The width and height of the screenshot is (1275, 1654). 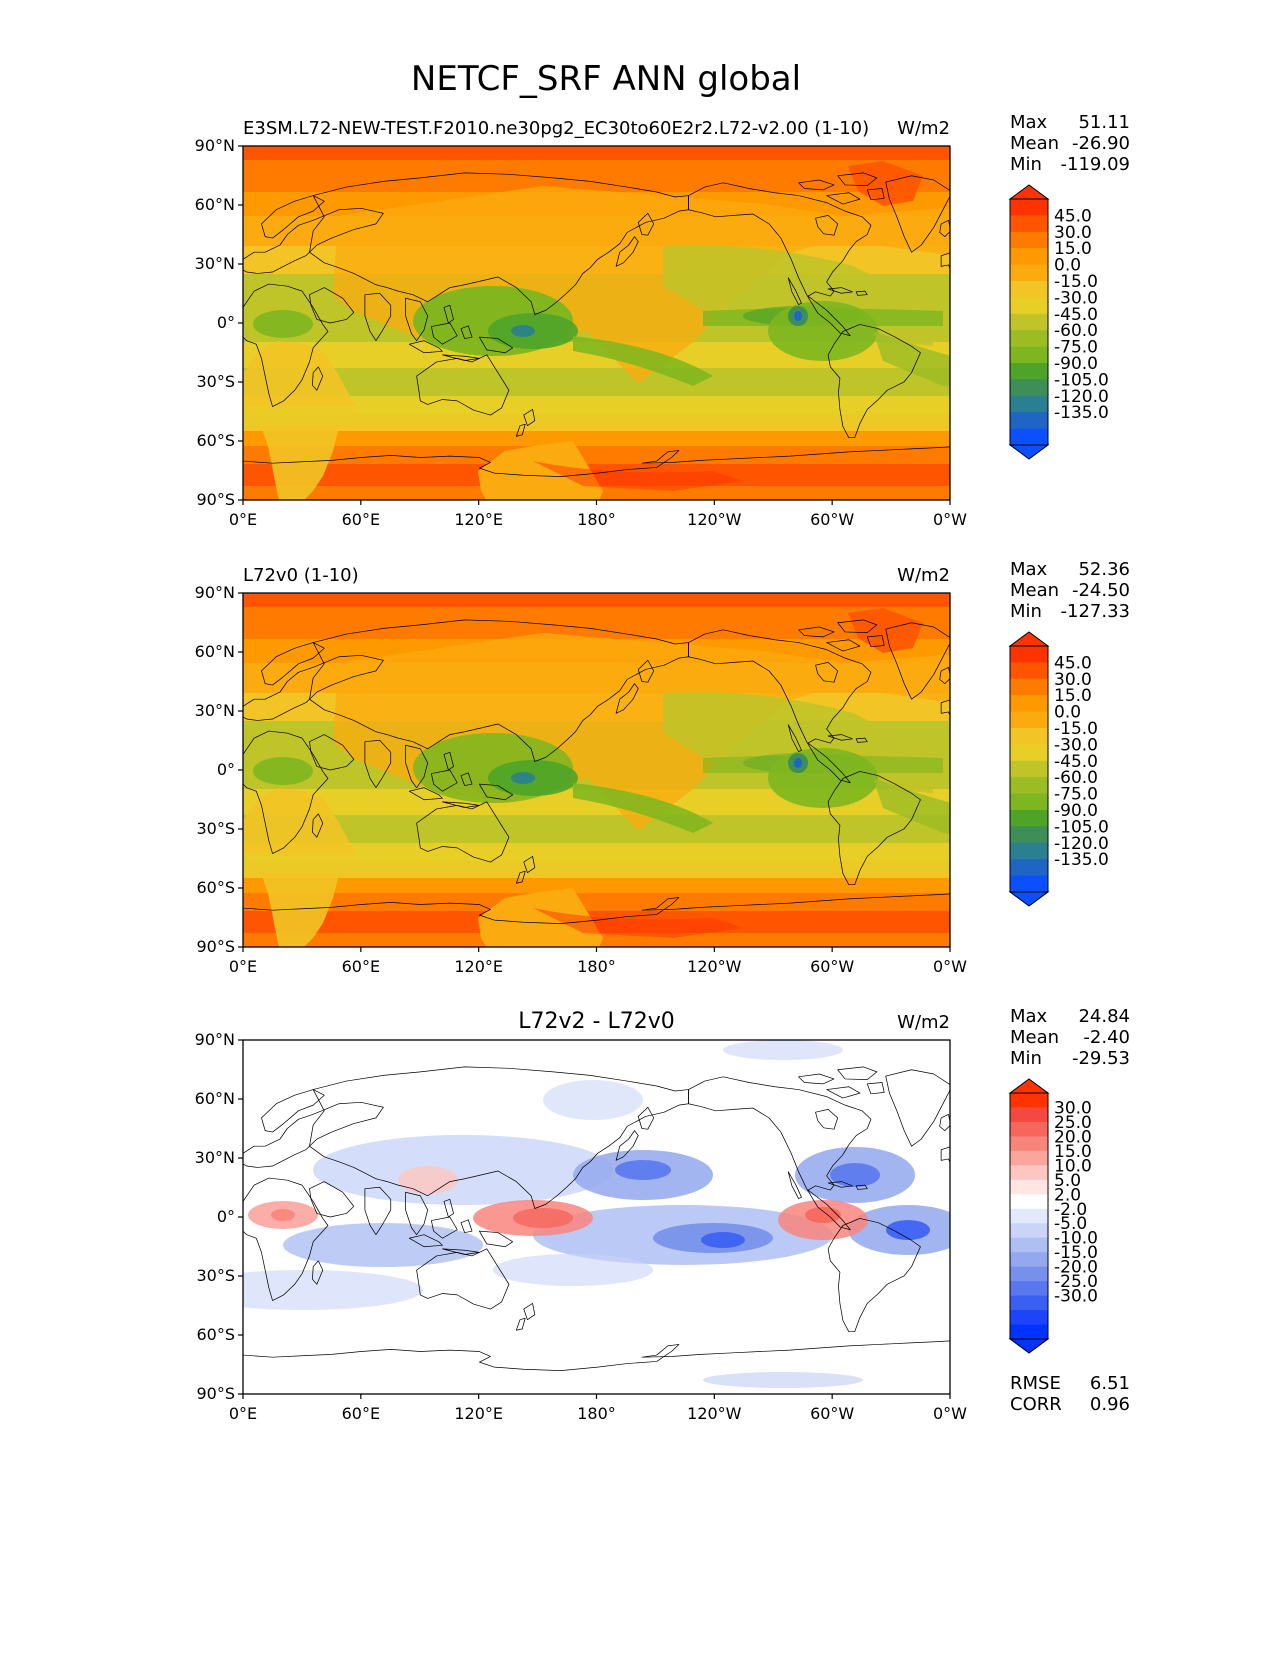 I want to click on stat-value: -2.40, so click(x=1106, y=1037).